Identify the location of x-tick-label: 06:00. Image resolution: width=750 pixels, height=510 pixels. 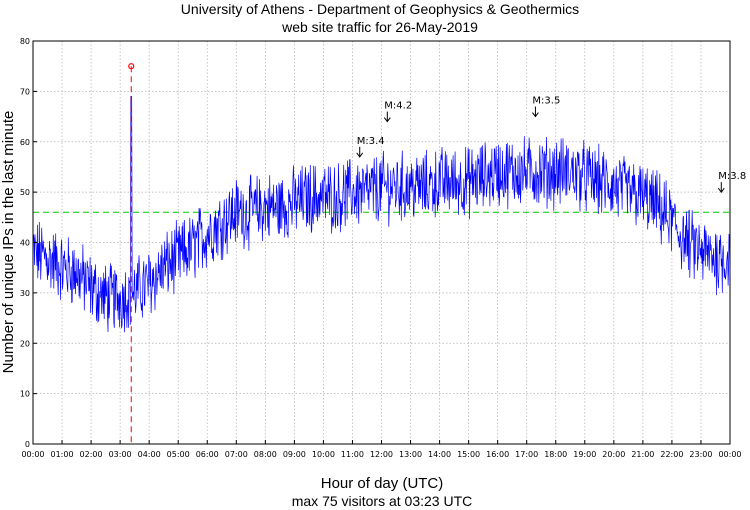
(207, 454).